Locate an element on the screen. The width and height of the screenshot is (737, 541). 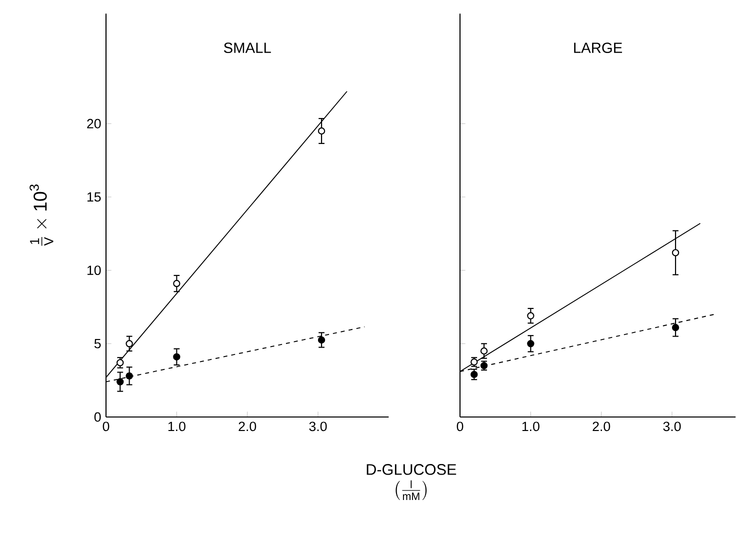
y-tick-label: 20 is located at coordinates (94, 123).